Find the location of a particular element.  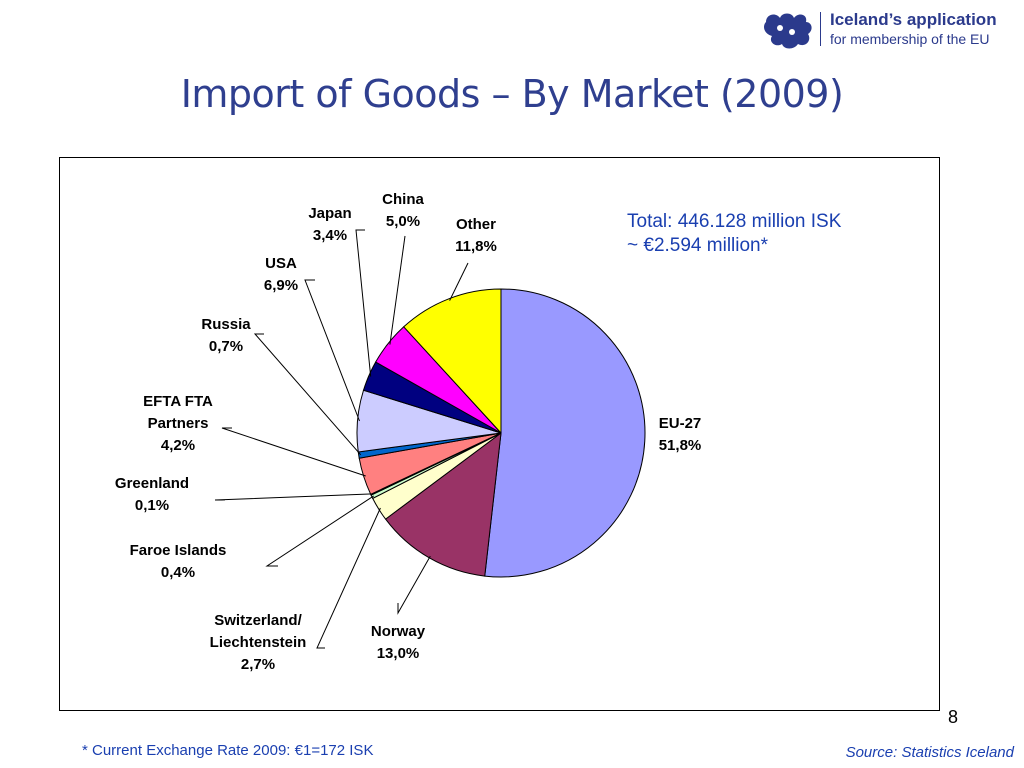

slice-label: Greenland 0,1% is located at coordinates (152, 494).